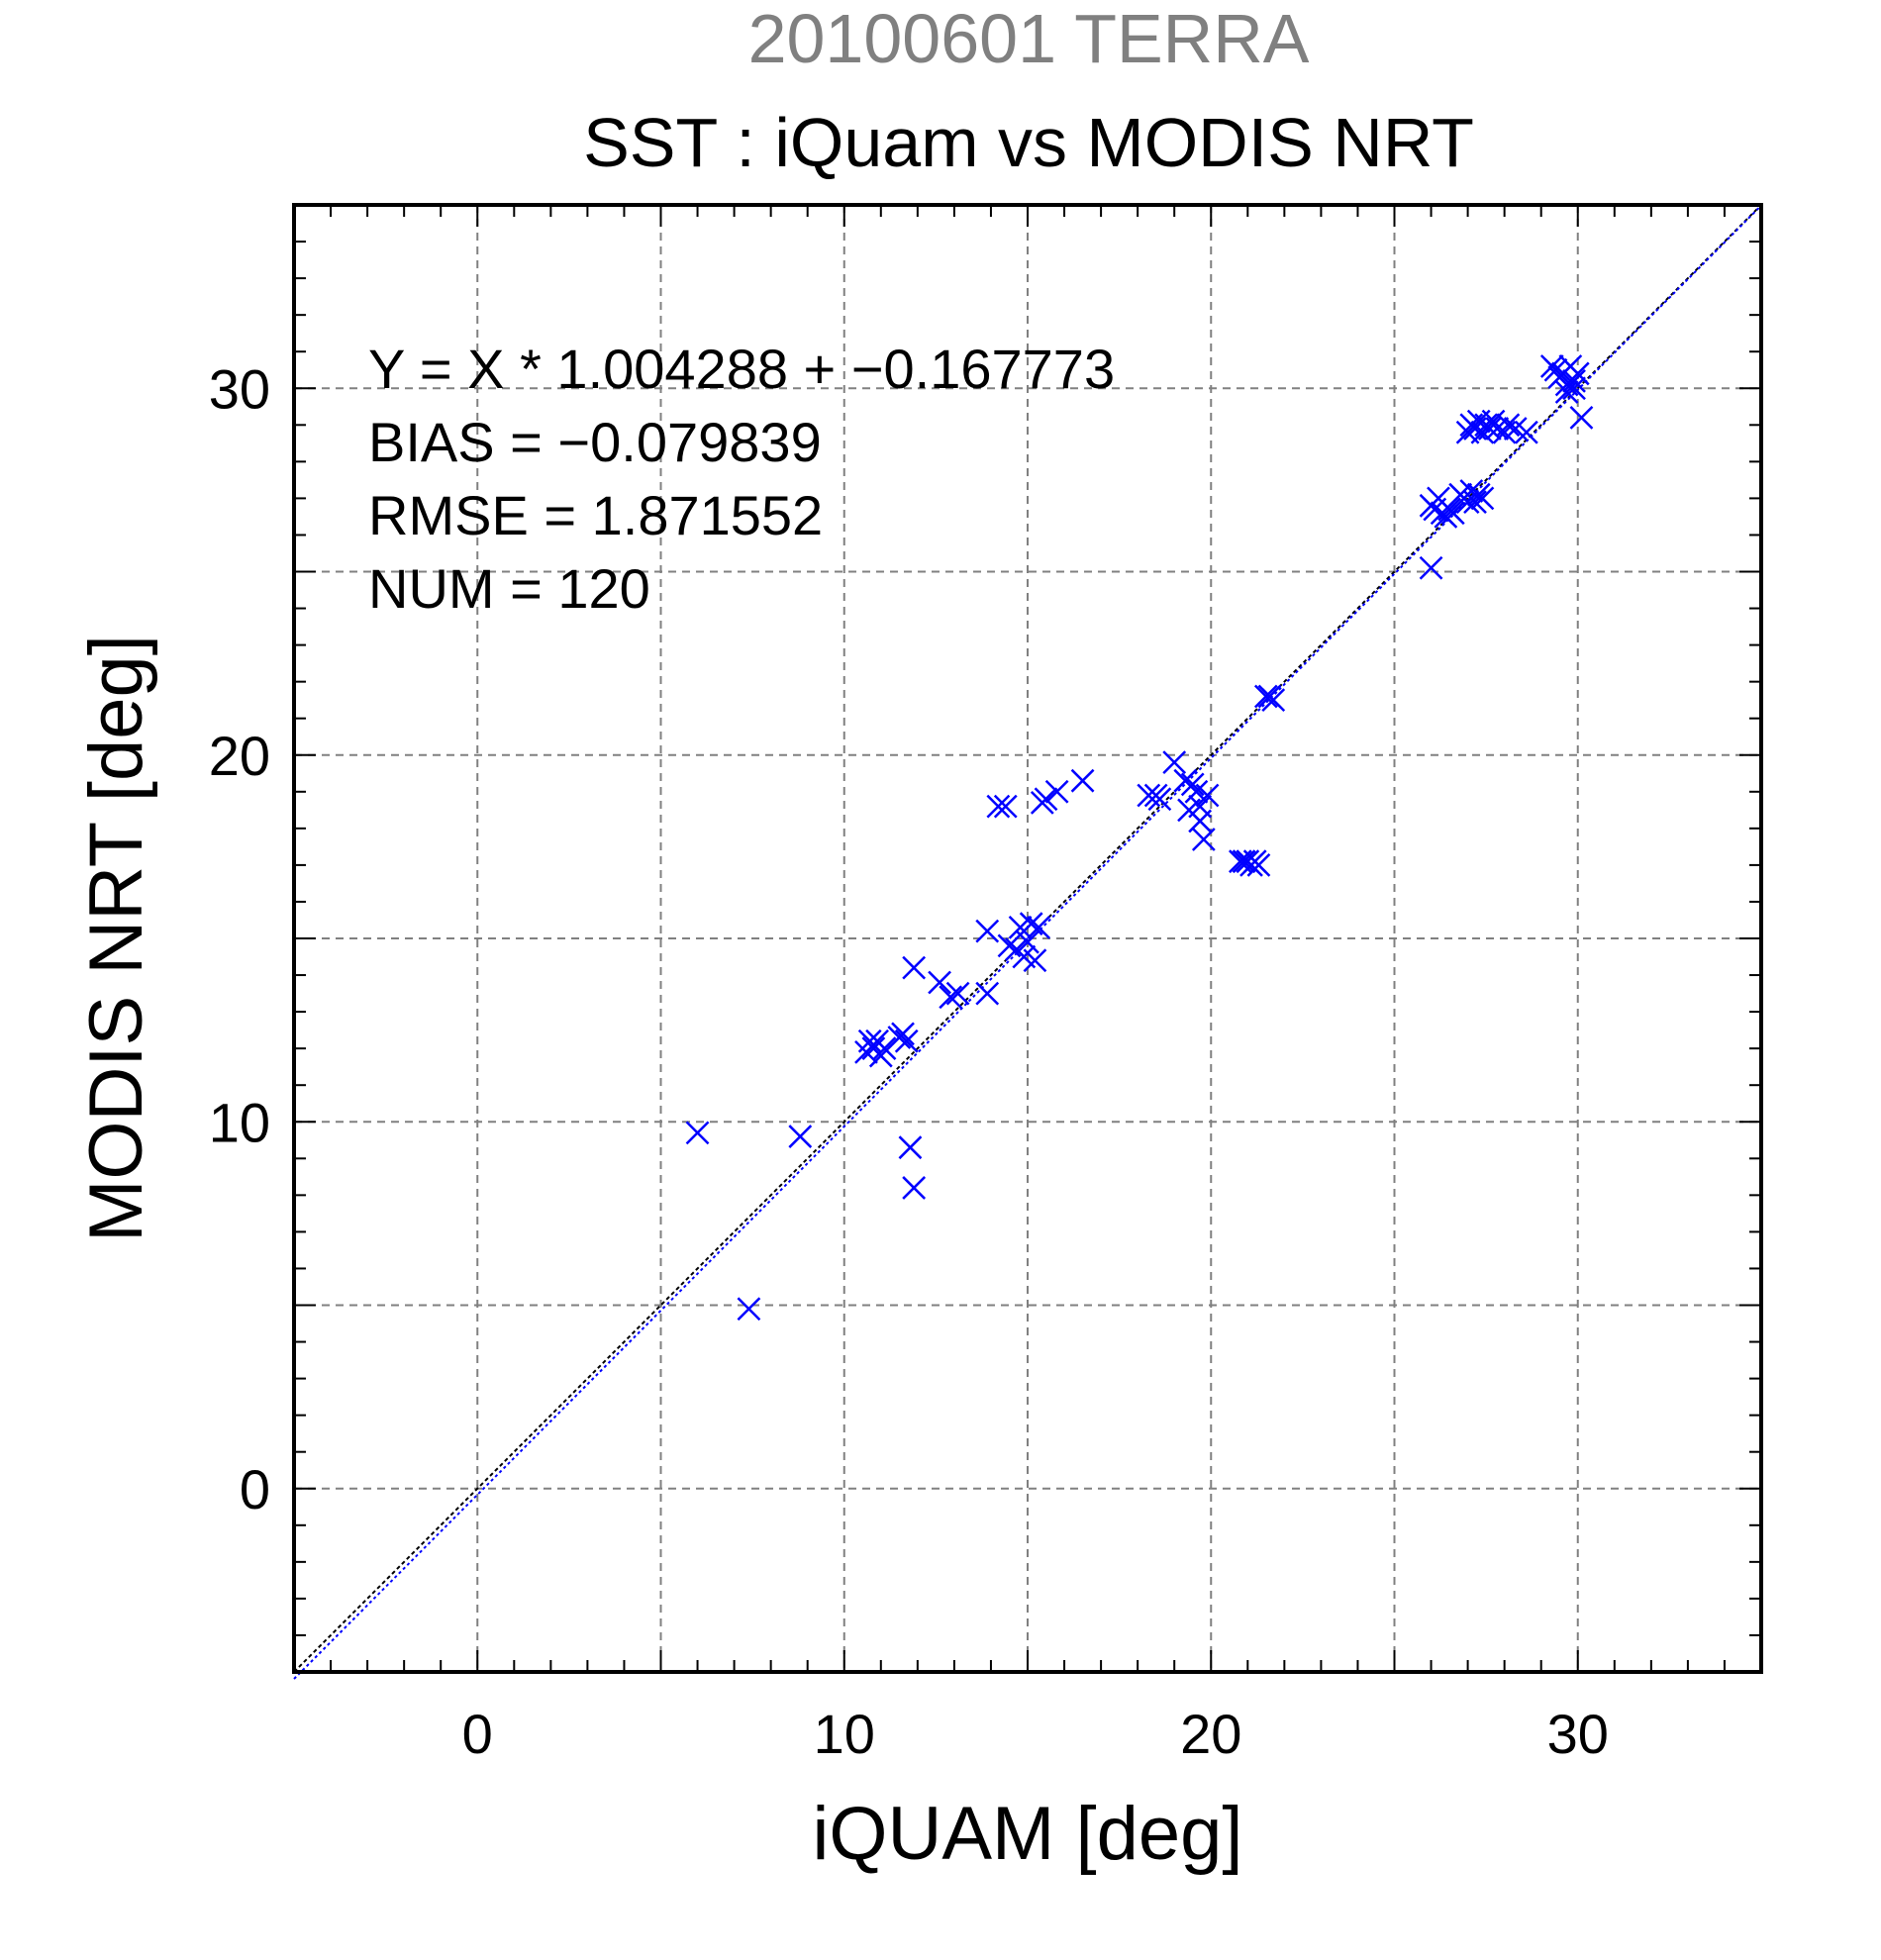 This screenshot has height=1960, width=1881. Describe the element at coordinates (845, 1734) in the screenshot. I see `x-tick-label: 10` at that location.